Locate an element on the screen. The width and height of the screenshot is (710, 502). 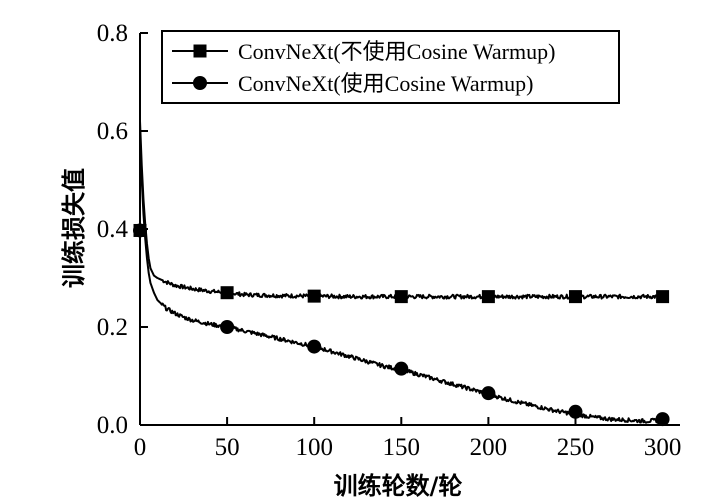
y-tick-label: 0.2 is located at coordinates (112, 327).